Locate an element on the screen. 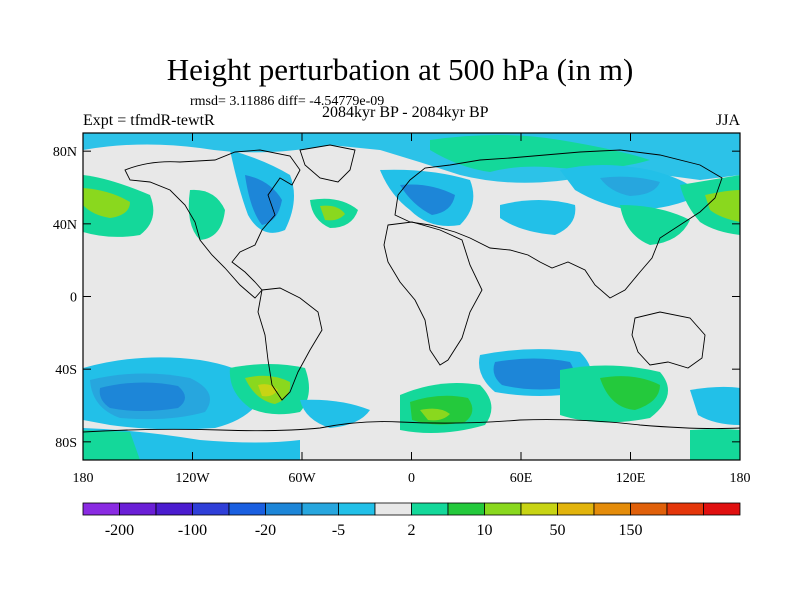 The width and height of the screenshot is (800, 600). colorbar-label: 50 is located at coordinates (558, 530).